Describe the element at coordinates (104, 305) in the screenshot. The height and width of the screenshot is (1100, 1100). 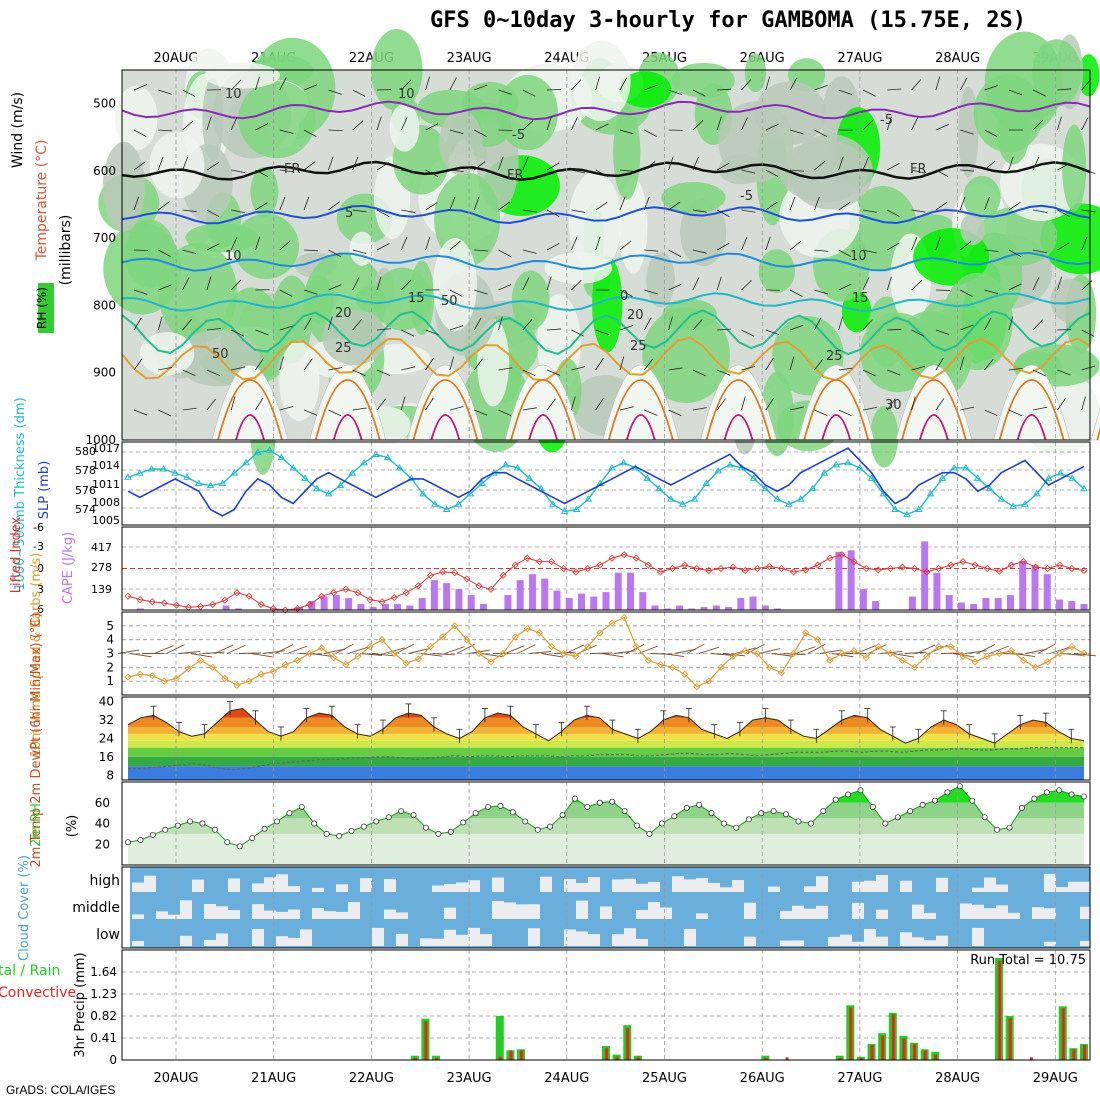
I see `pressure-tick: 800` at that location.